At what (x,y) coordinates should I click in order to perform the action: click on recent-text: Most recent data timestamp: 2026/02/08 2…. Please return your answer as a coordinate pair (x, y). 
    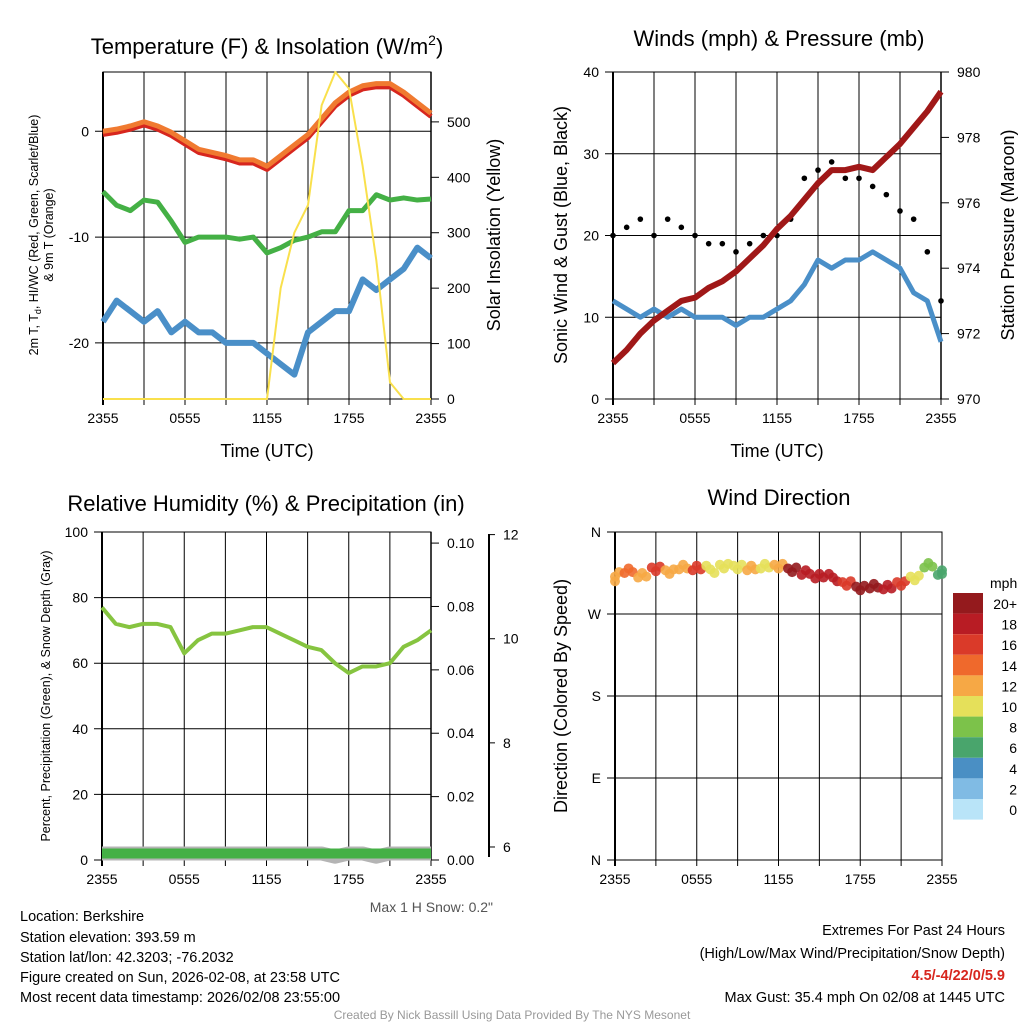
    Looking at the image, I should click on (180, 998).